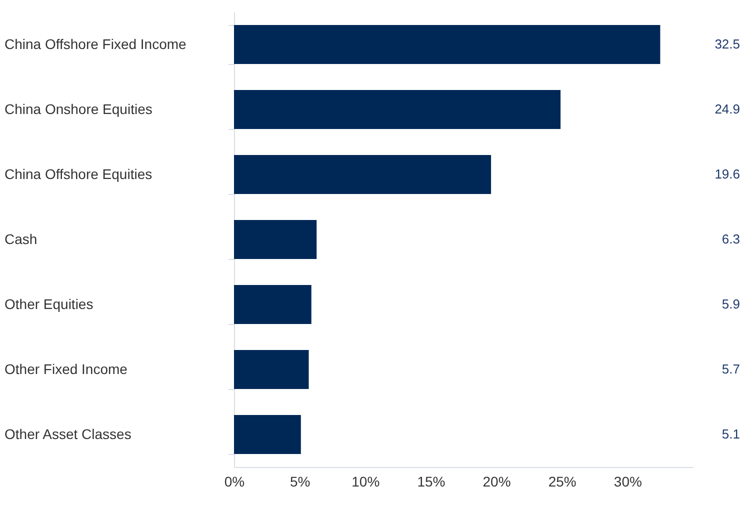 This screenshot has width=743, height=506. Describe the element at coordinates (78, 109) in the screenshot. I see `y-tick-label: China Onshore Equities` at that location.